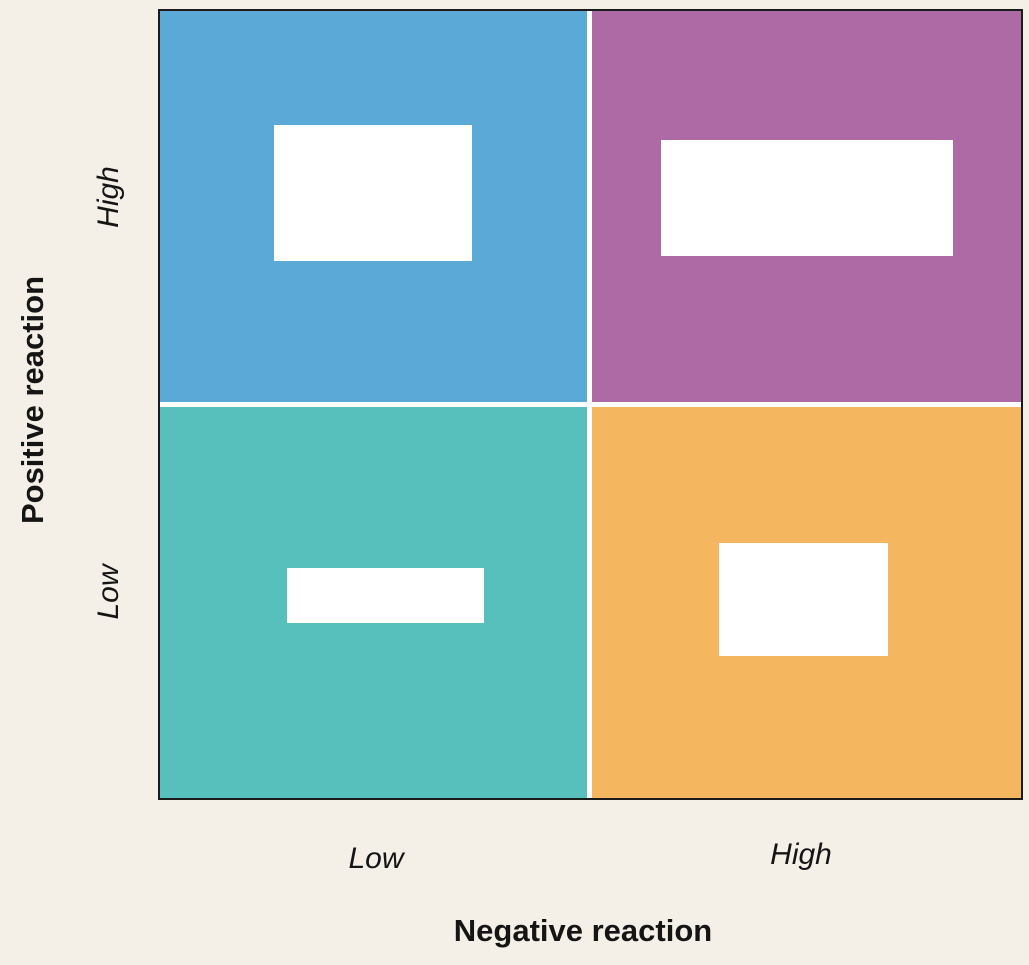 Image resolution: width=1029 pixels, height=965 pixels. What do you see at coordinates (376, 858) in the screenshot?
I see `x-tick-low: Low` at bounding box center [376, 858].